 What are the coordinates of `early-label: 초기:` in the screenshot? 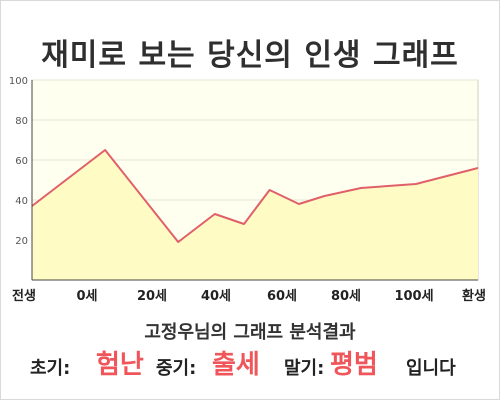 It's located at (50, 368).